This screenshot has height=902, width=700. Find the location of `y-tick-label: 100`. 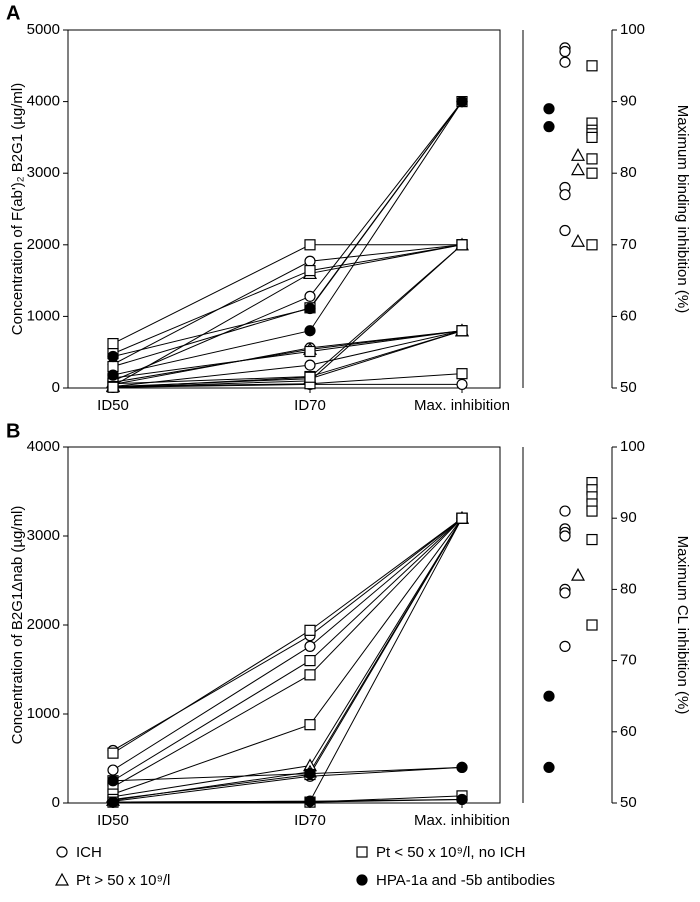

y-tick-label: 100 is located at coordinates (632, 446).